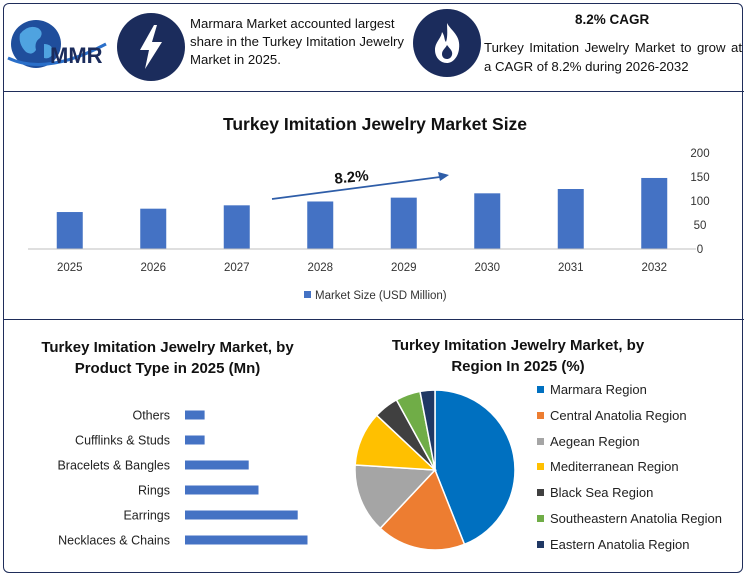 The height and width of the screenshot is (578, 748). I want to click on logo-text: MMR, so click(76, 55).